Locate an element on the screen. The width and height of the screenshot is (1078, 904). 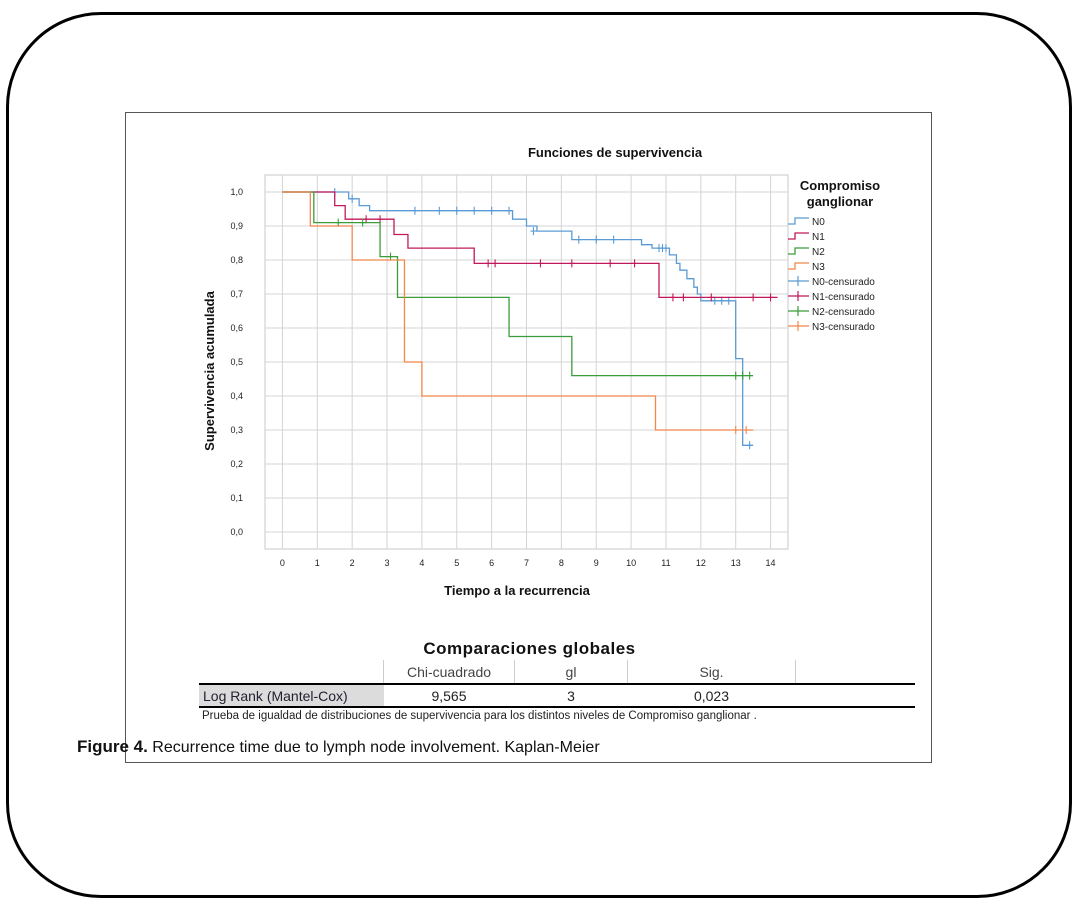
x-tick-label: 3 is located at coordinates (387, 563).